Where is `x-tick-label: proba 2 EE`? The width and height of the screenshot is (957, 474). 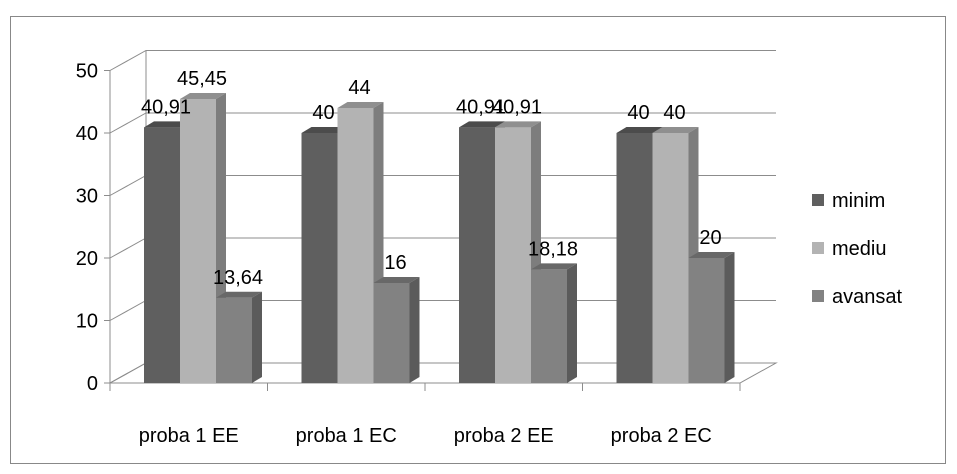 x-tick-label: proba 2 EE is located at coordinates (504, 436).